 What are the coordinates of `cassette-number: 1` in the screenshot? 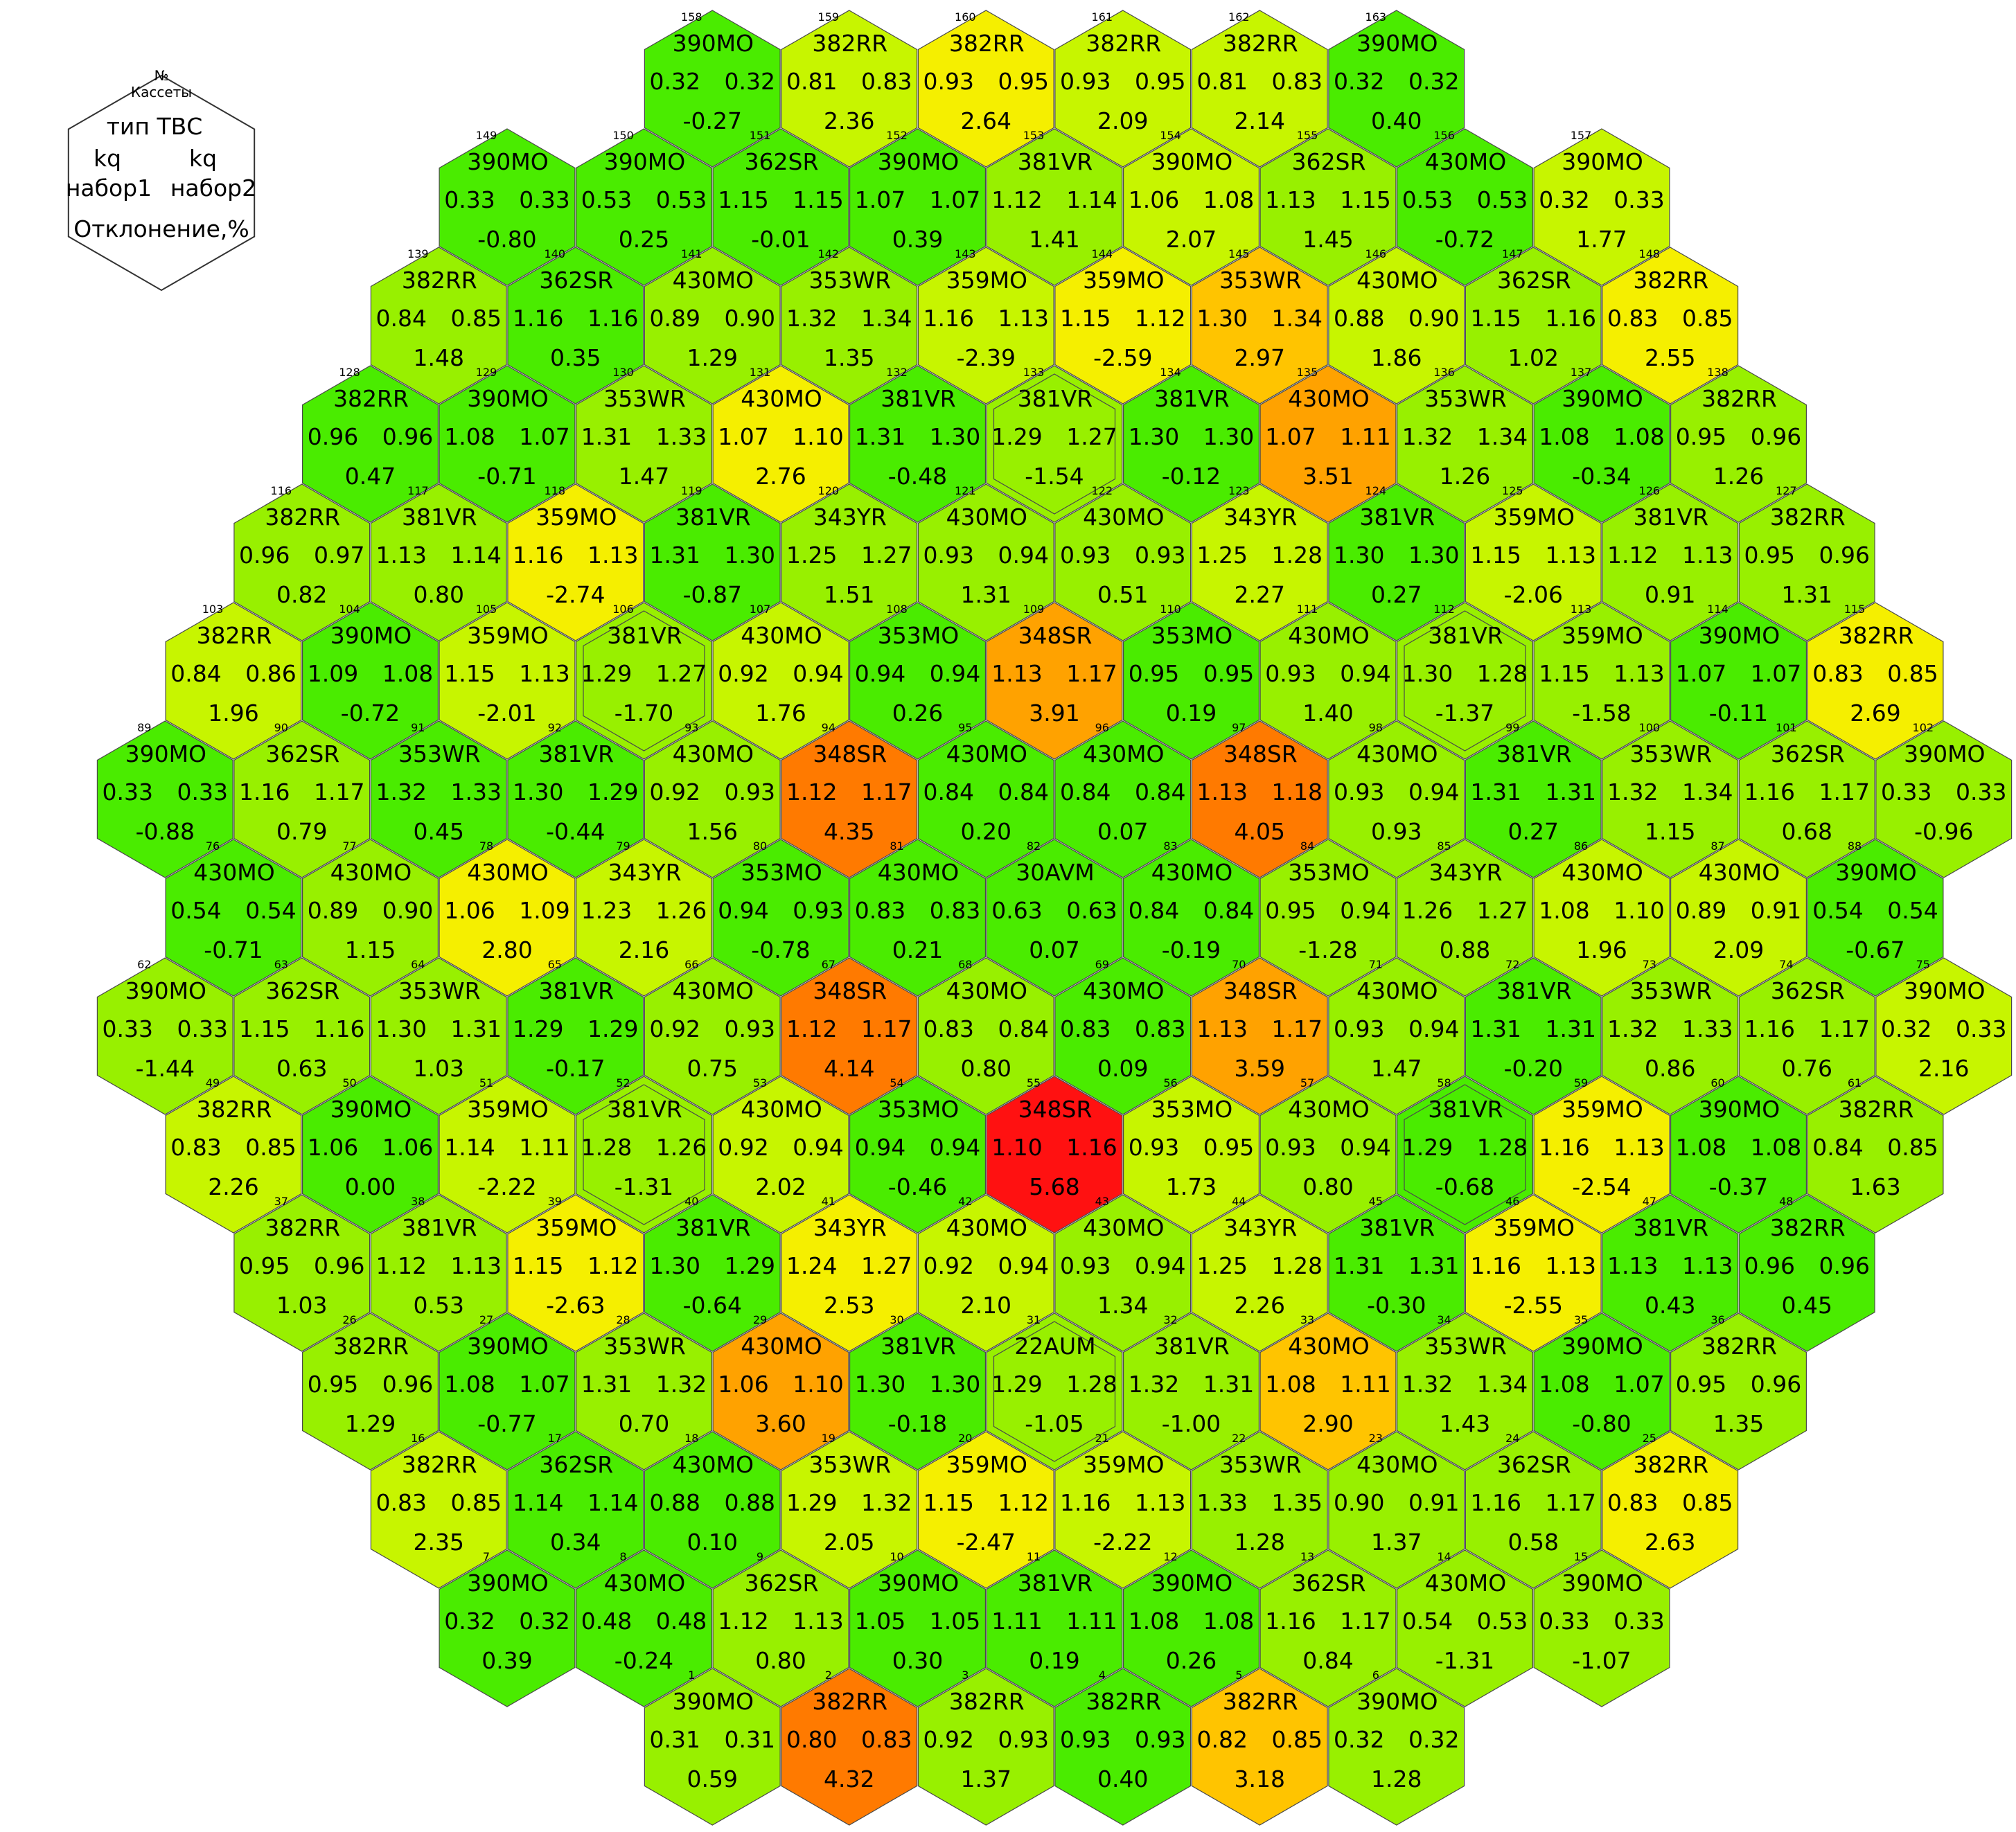 It's located at (691, 1675).